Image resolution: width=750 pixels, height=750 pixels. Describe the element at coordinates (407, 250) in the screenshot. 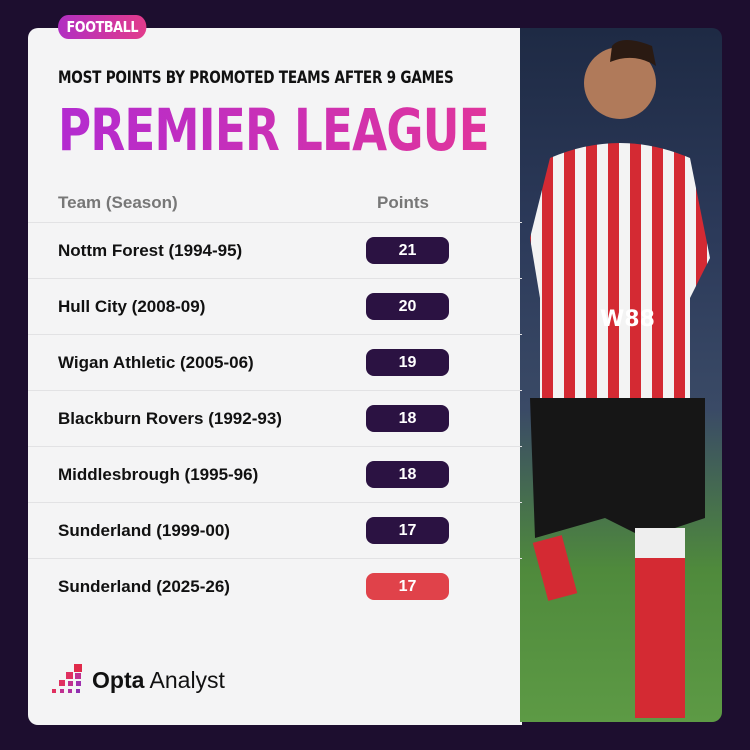

I see `points-badge: 21` at that location.